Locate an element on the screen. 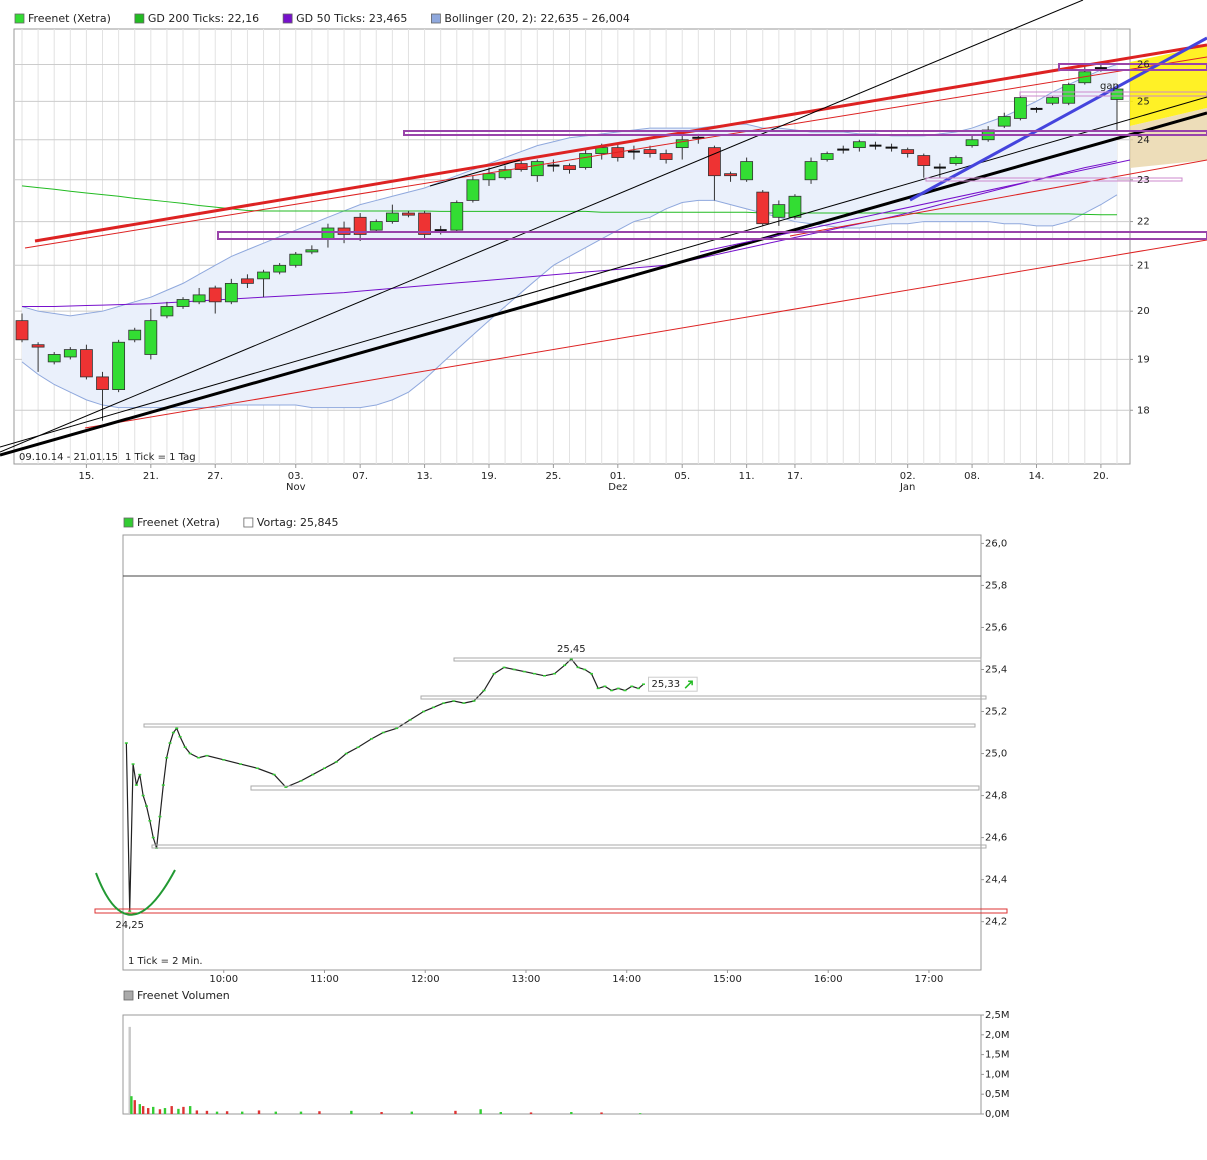 The image size is (1207, 1160). y-tick-label: 25,8 is located at coordinates (996, 585).